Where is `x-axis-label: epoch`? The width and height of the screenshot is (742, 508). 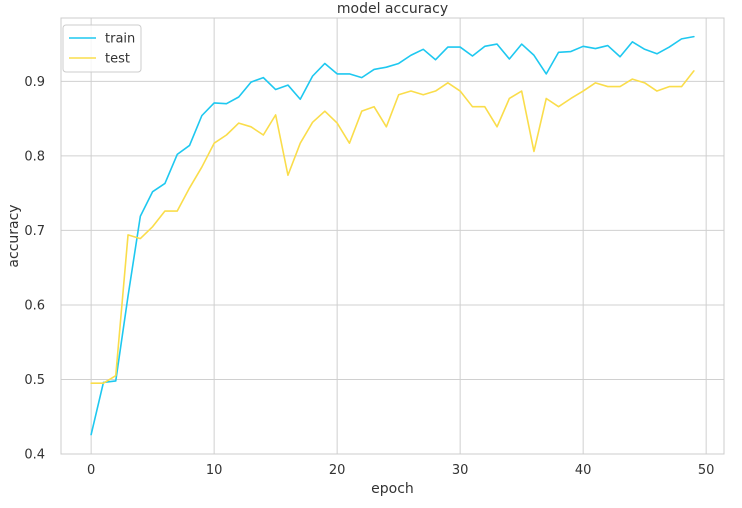 x-axis-label: epoch is located at coordinates (392, 489).